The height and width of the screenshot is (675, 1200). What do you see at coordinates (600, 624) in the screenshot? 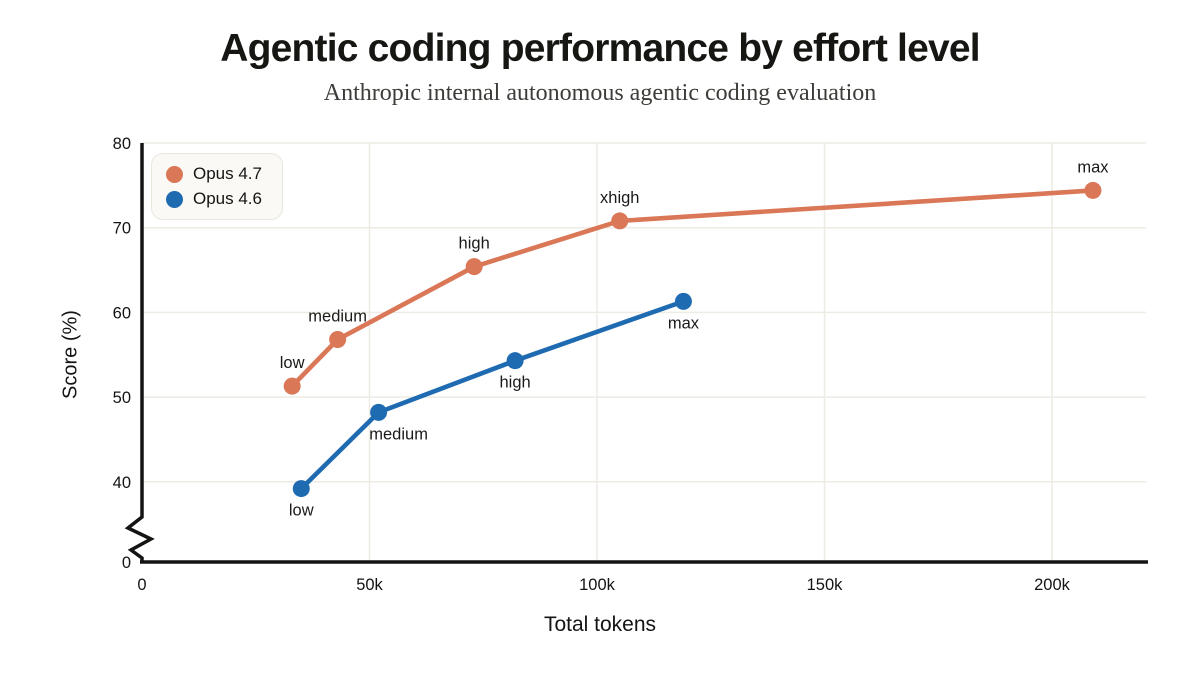
I see `x-axis-title: Total tokens` at bounding box center [600, 624].